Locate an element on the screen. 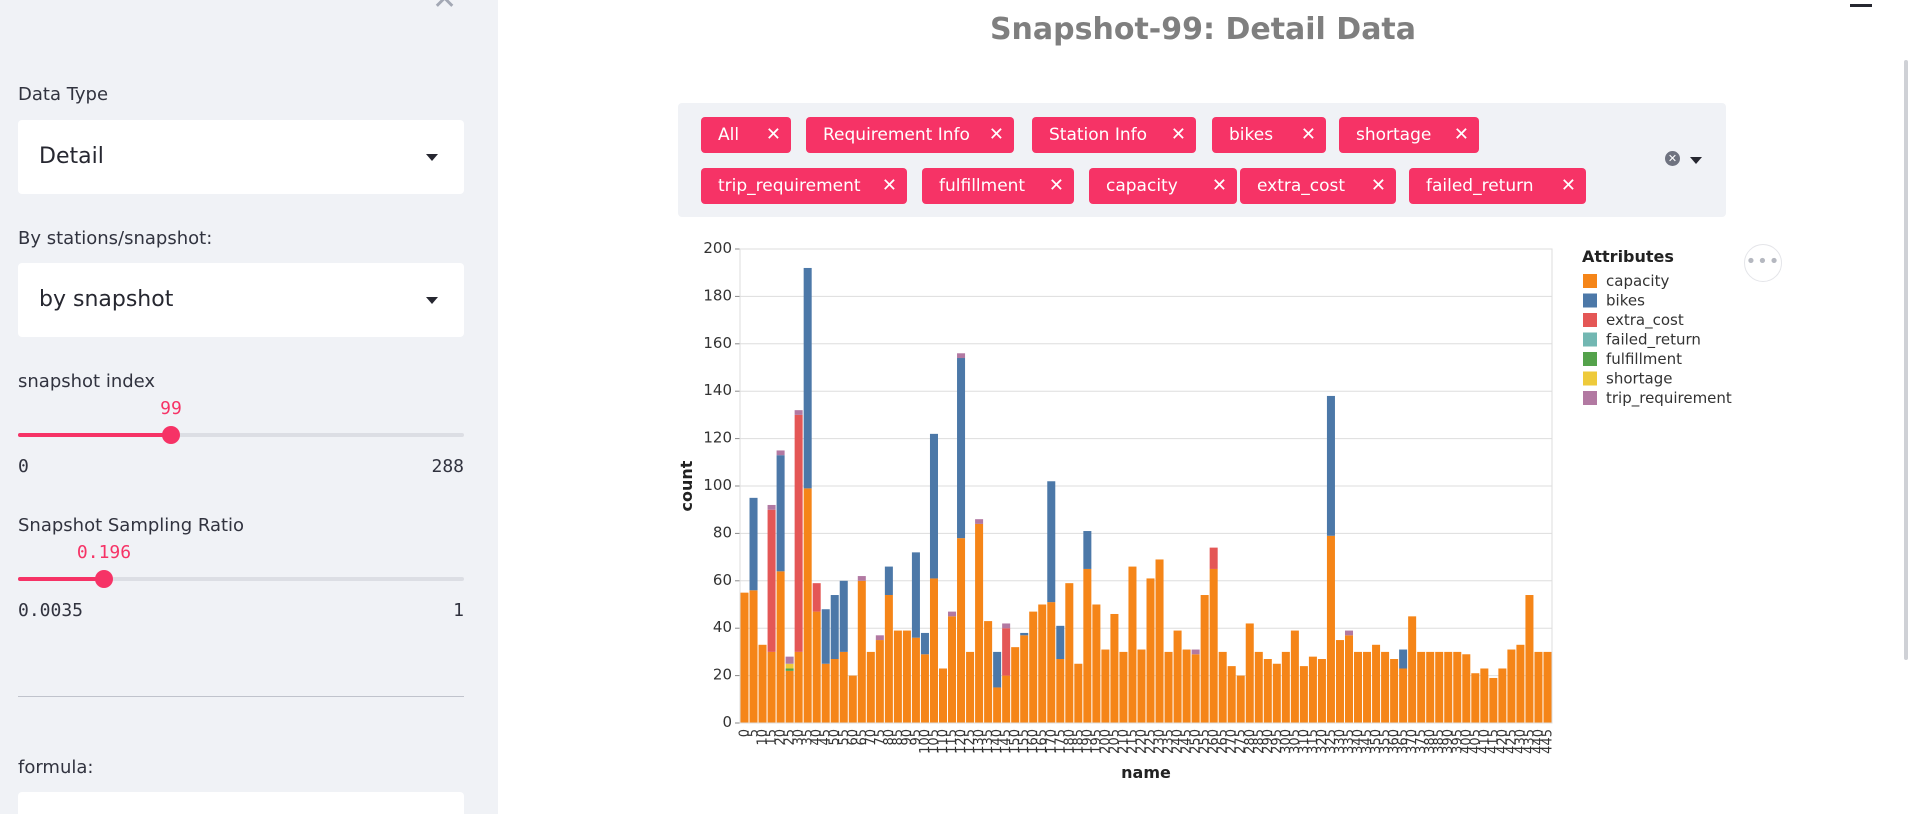  tag-bikes: bikes ✕ is located at coordinates (1269, 135).